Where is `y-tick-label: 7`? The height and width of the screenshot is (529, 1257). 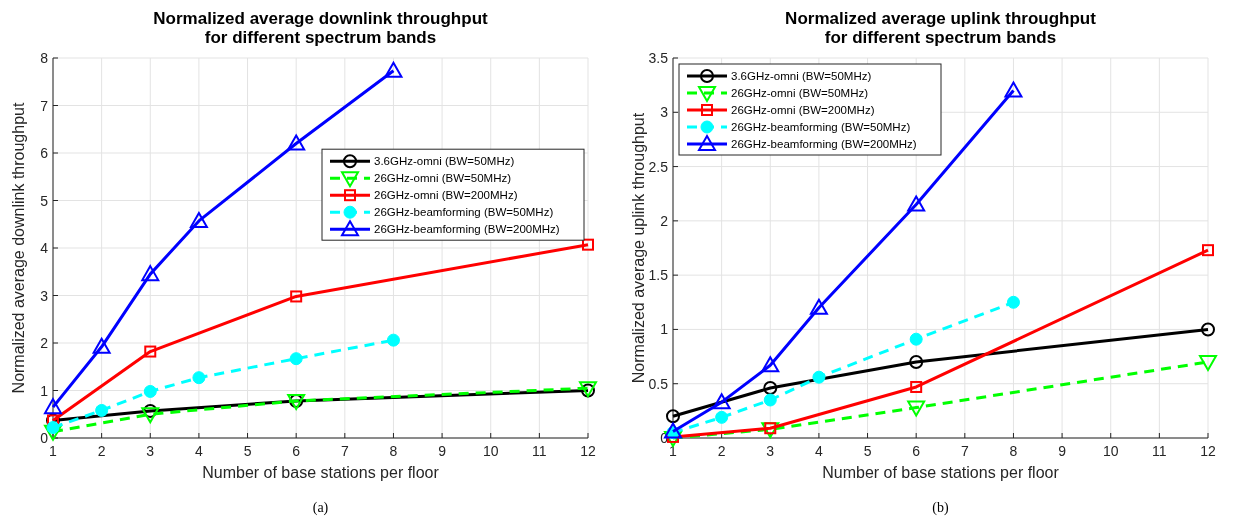 y-tick-label: 7 is located at coordinates (44, 105).